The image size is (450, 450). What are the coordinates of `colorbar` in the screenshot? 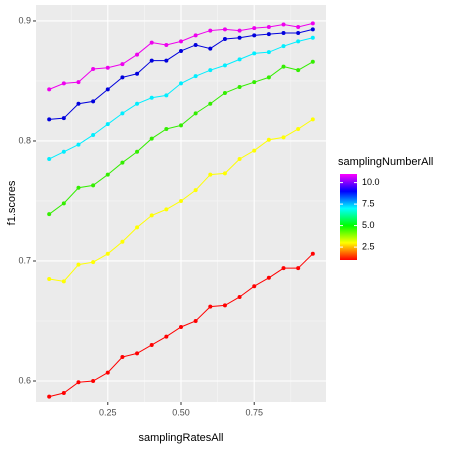 It's located at (348, 217).